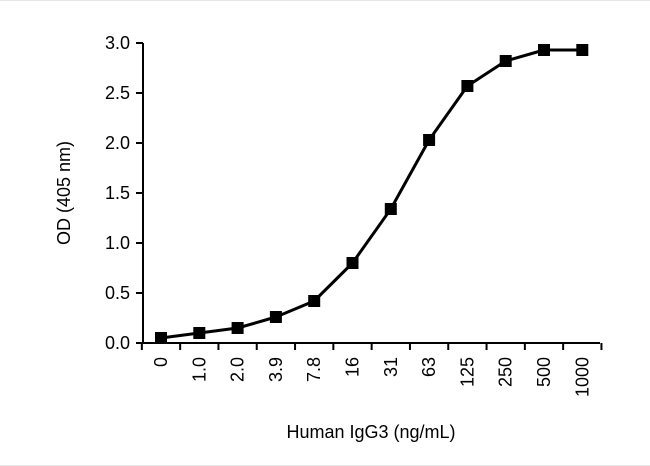  Describe the element at coordinates (117, 193) in the screenshot. I see `y-tick-label: 1.5` at that location.